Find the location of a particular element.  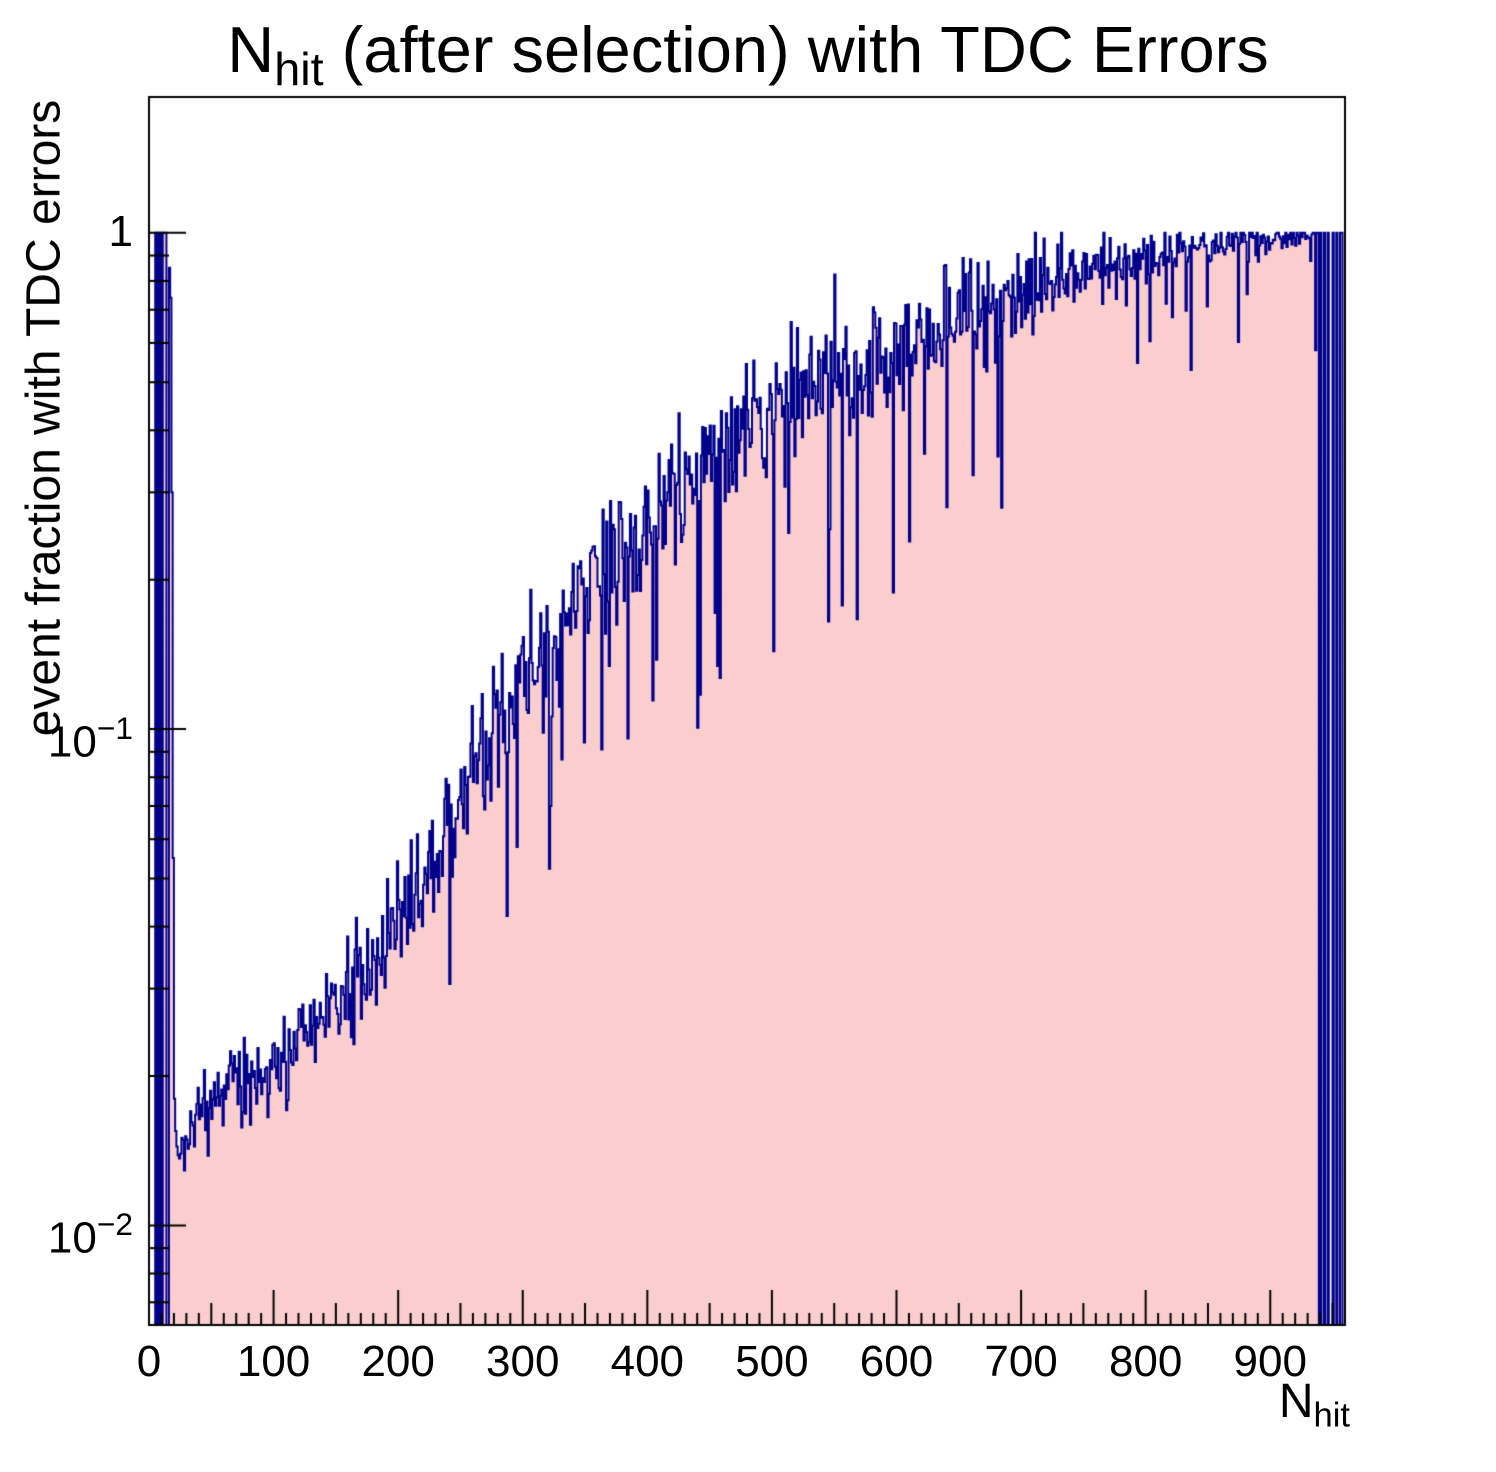

x-tick-label: 900 is located at coordinates (1270, 1361).